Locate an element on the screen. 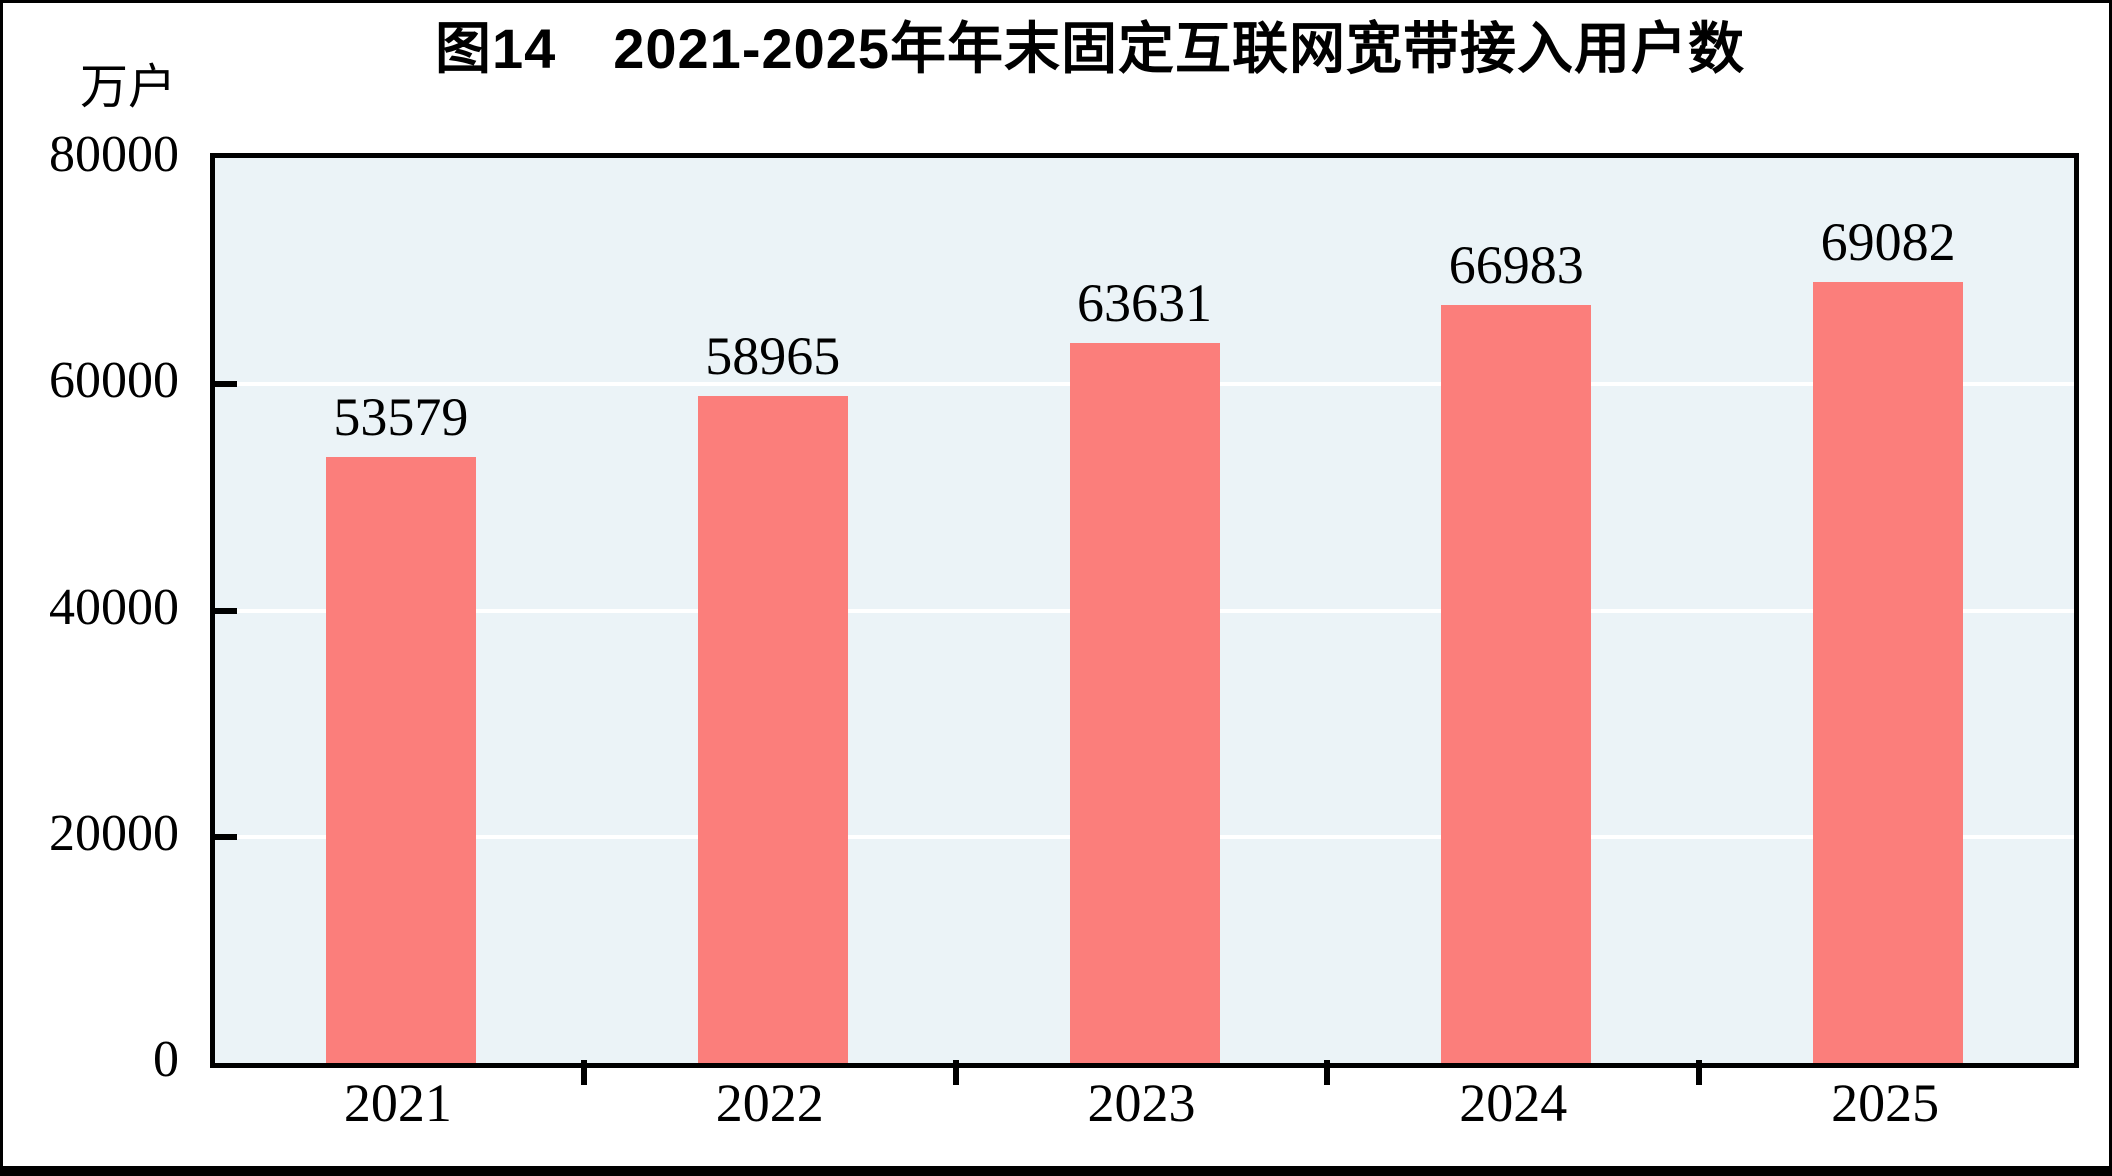 This screenshot has height=1176, width=2112. chart-title: 图14 2021-2025年年末固定互联网宽带接入用户数 is located at coordinates (1090, 48).